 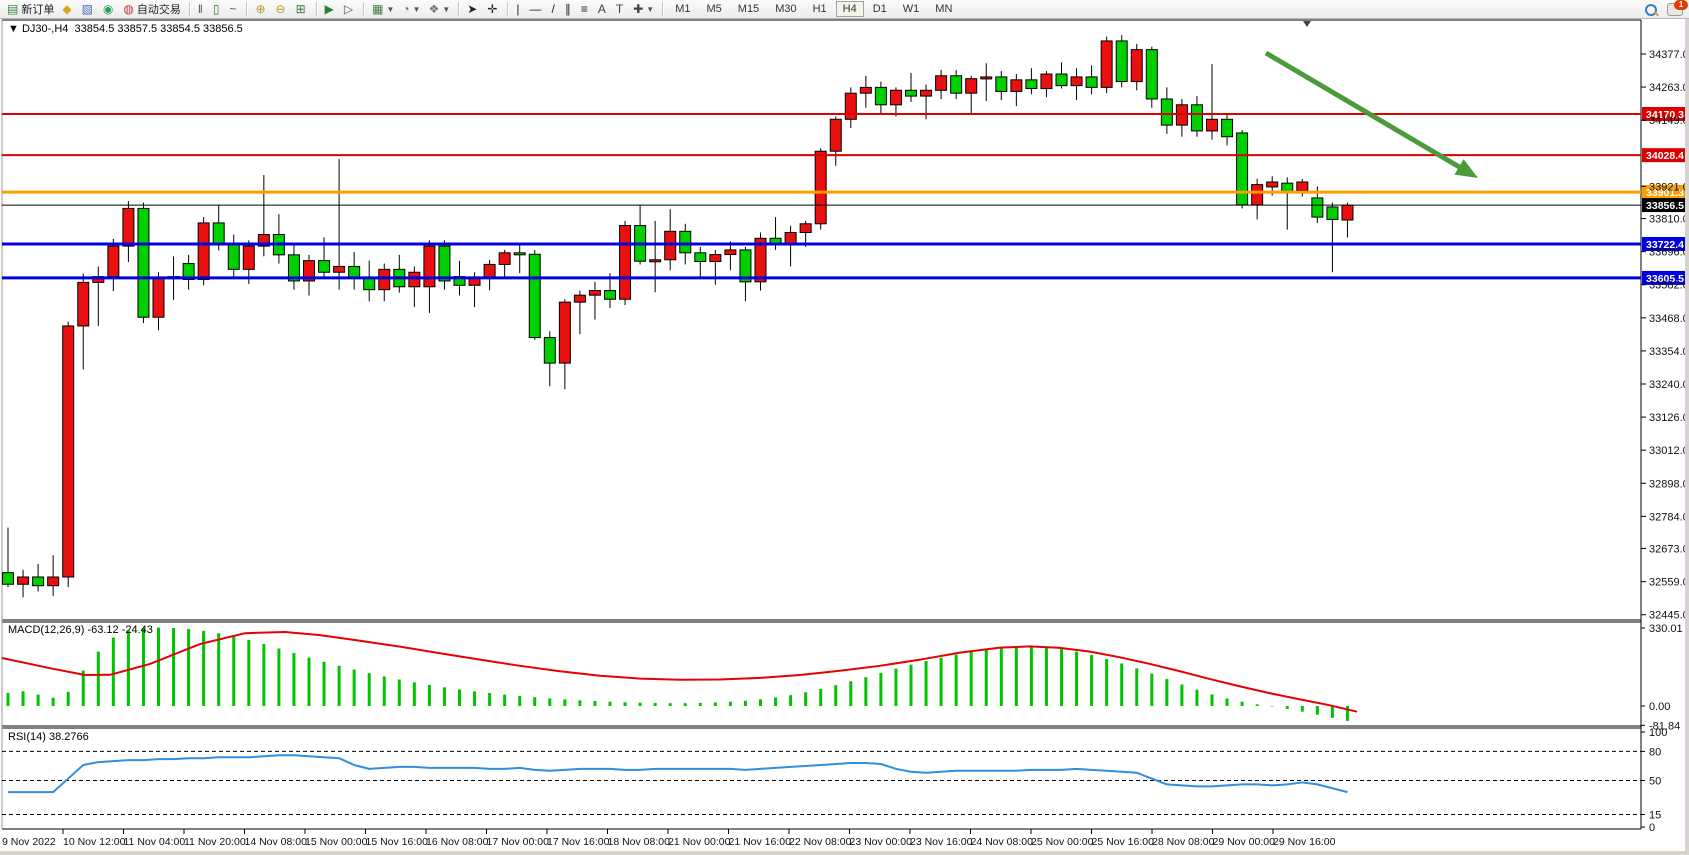 I want to click on svg-text: 23 Nov 16:00, so click(x=941, y=842).